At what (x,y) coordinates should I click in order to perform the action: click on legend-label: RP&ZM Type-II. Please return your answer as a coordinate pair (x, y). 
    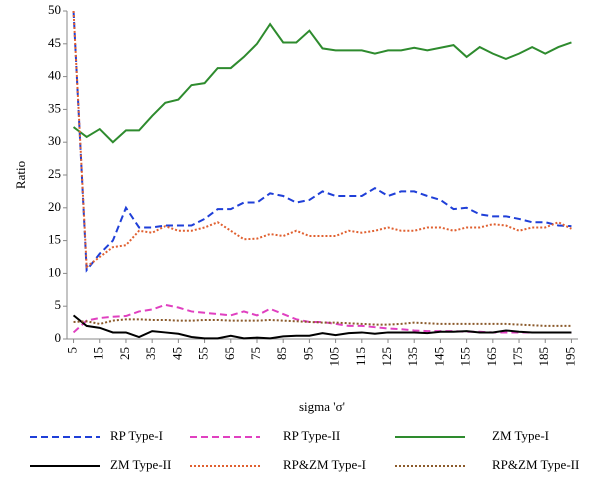
    Looking at the image, I should click on (535, 464).